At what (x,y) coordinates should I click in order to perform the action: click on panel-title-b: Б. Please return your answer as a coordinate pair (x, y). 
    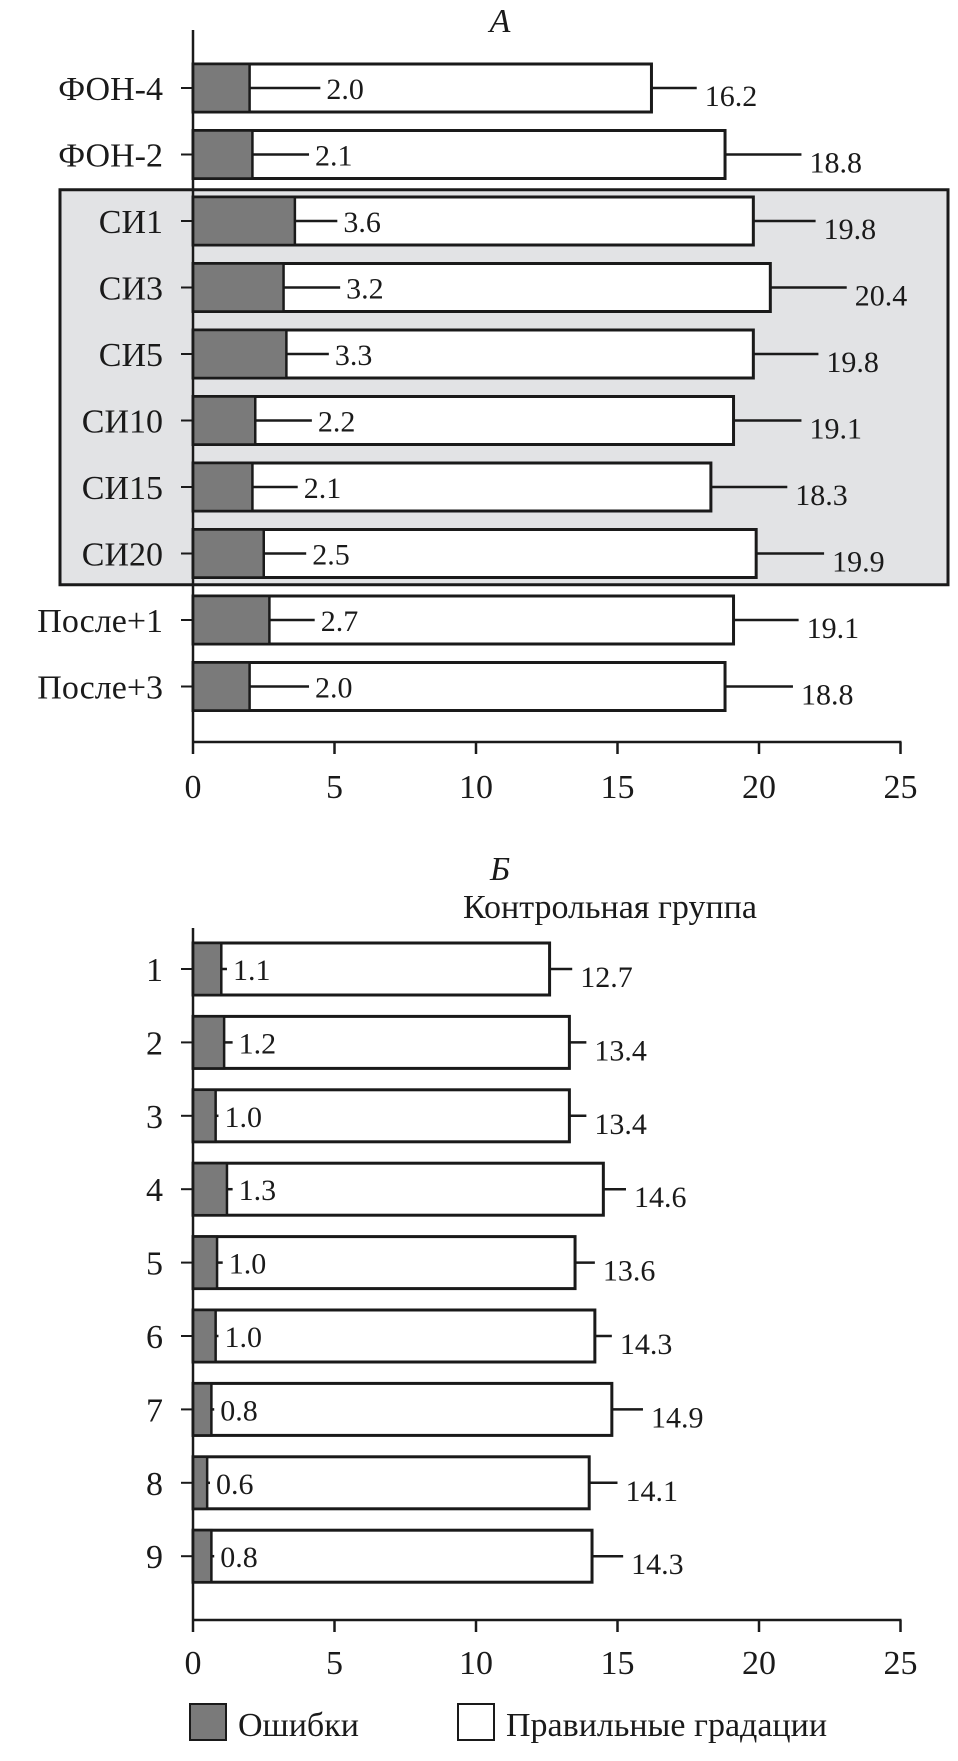
    Looking at the image, I should click on (499, 869).